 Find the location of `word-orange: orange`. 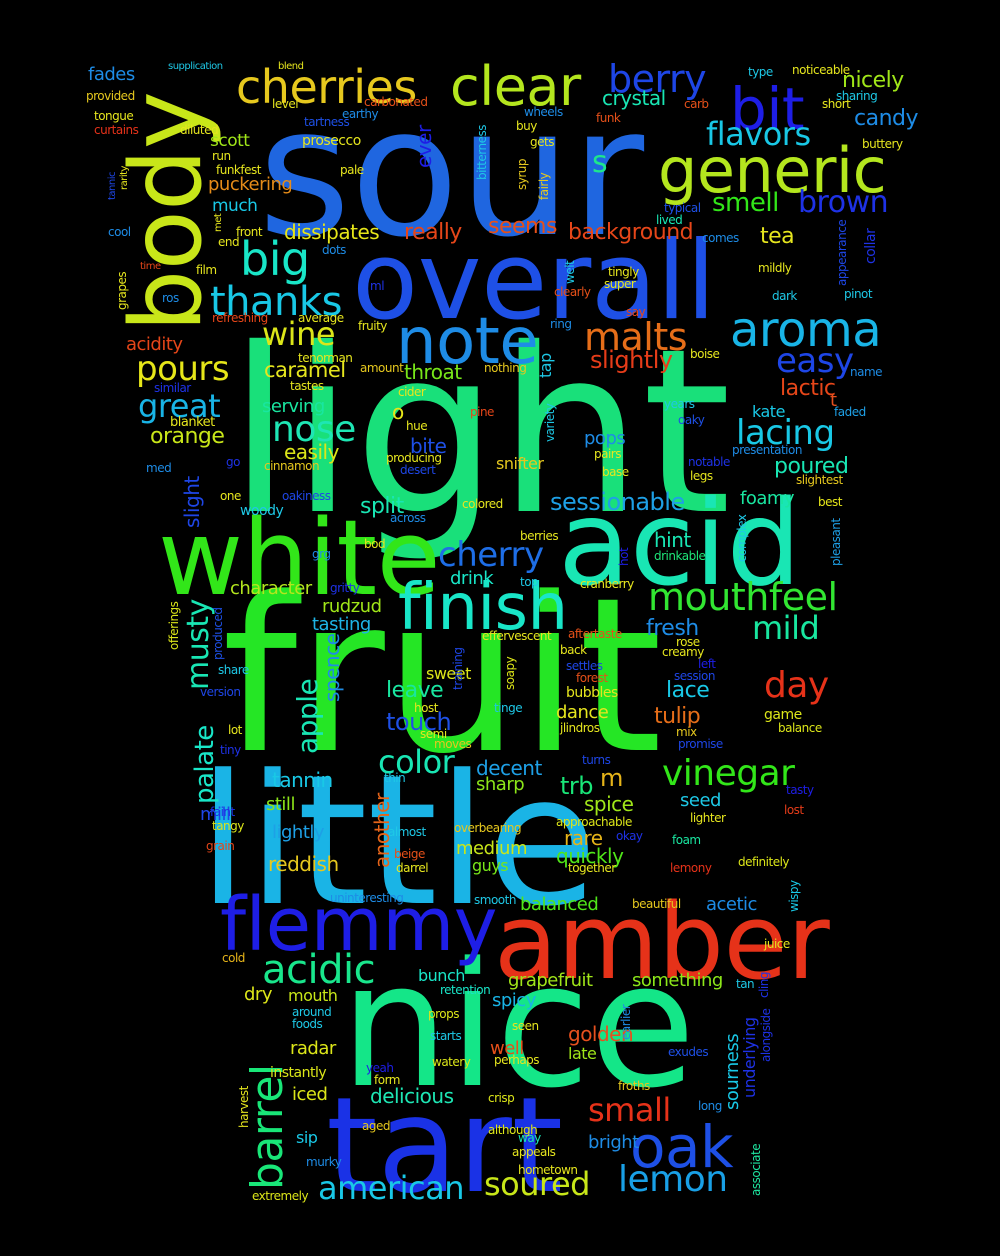

word-orange: orange is located at coordinates (187, 436).